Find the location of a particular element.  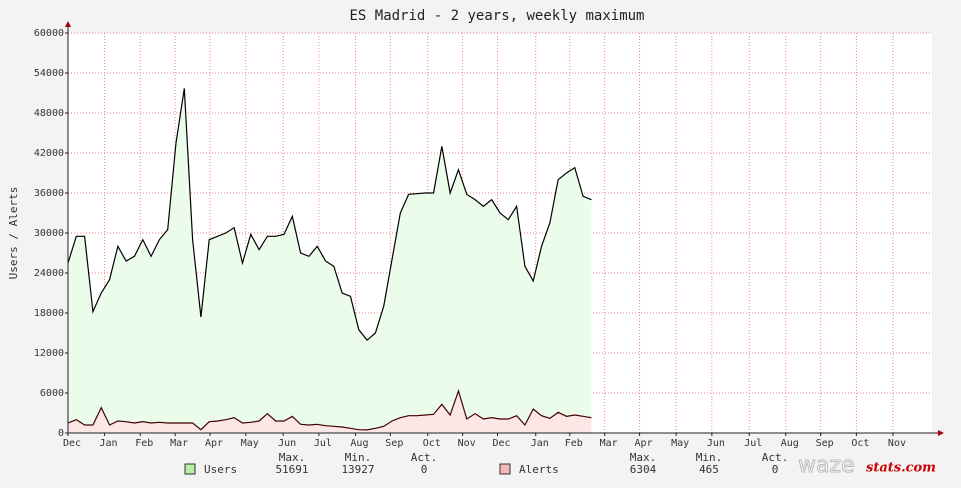

y-tick-label: 36000 is located at coordinates (49, 193).